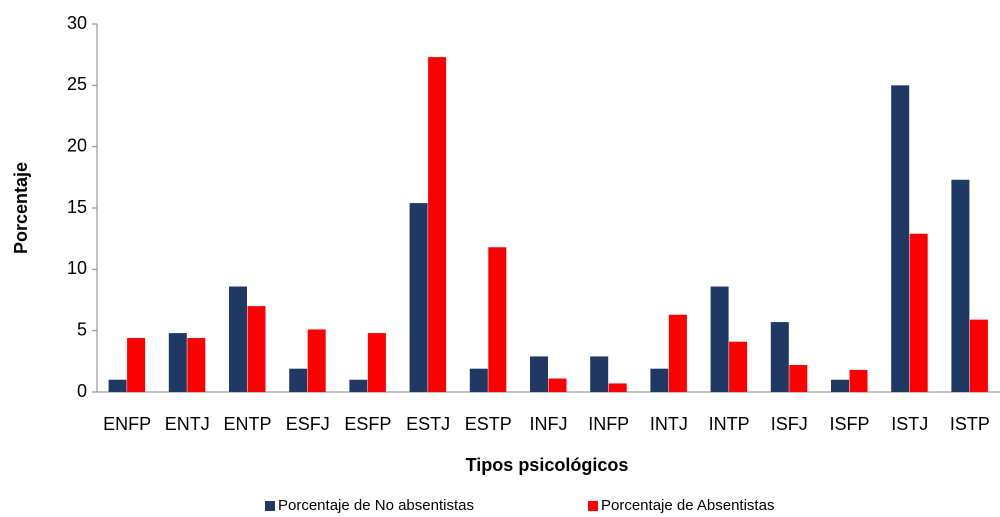 The height and width of the screenshot is (517, 1000). Describe the element at coordinates (669, 424) in the screenshot. I see `x-tick-label: INTJ` at that location.